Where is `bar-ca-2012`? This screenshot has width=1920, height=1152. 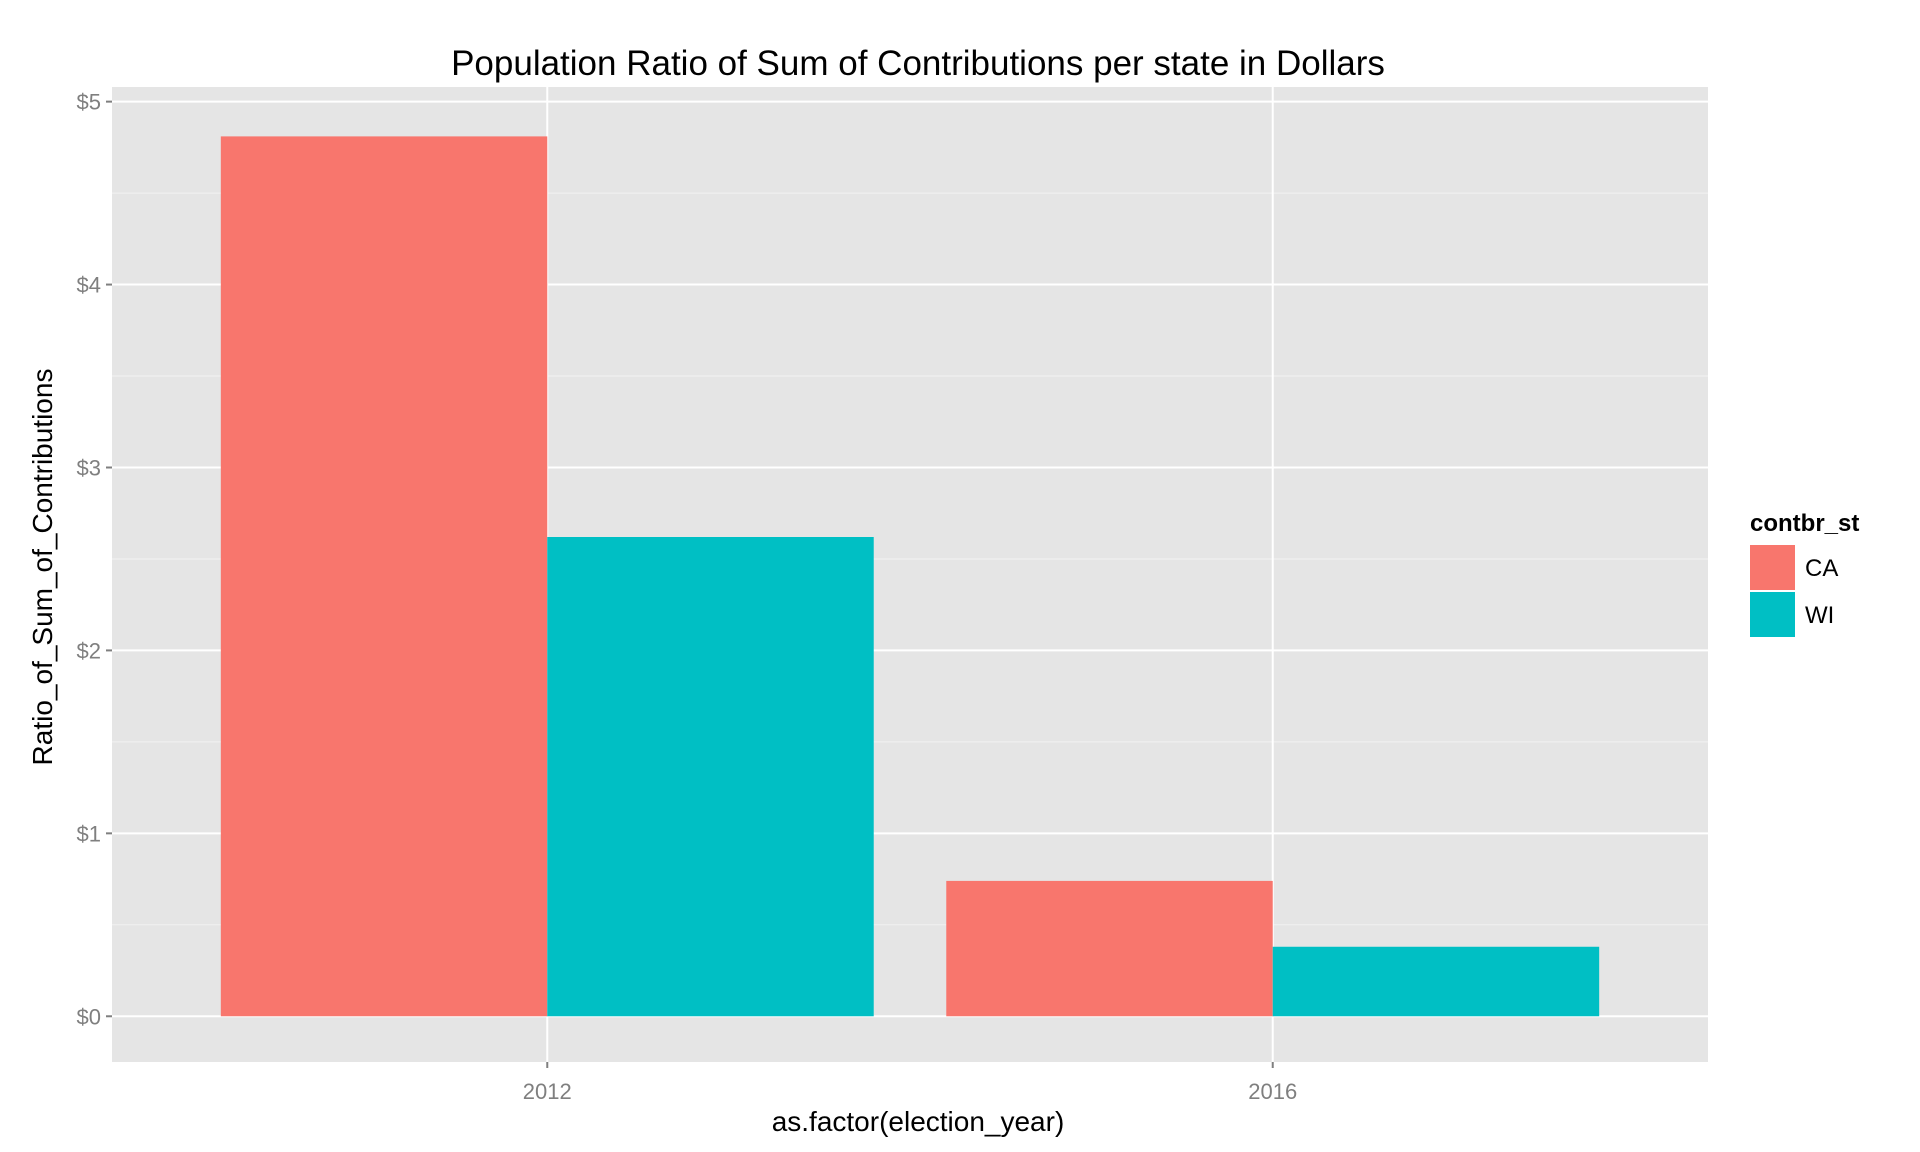 bar-ca-2012 is located at coordinates (384, 576).